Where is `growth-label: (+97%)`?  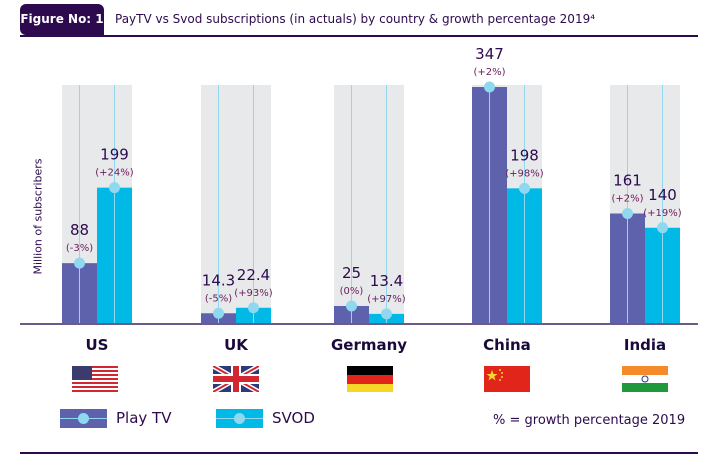 growth-label: (+97%) is located at coordinates (386, 299).